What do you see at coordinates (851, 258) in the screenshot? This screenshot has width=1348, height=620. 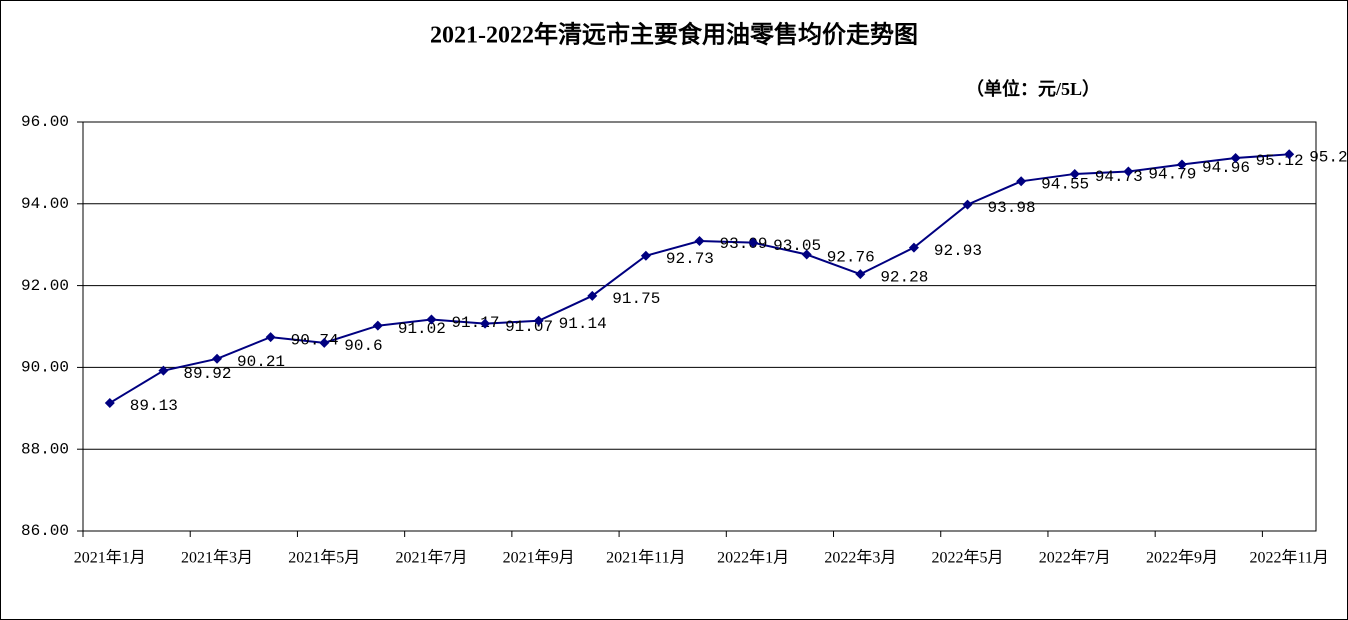 I see `data-label: 92.76` at bounding box center [851, 258].